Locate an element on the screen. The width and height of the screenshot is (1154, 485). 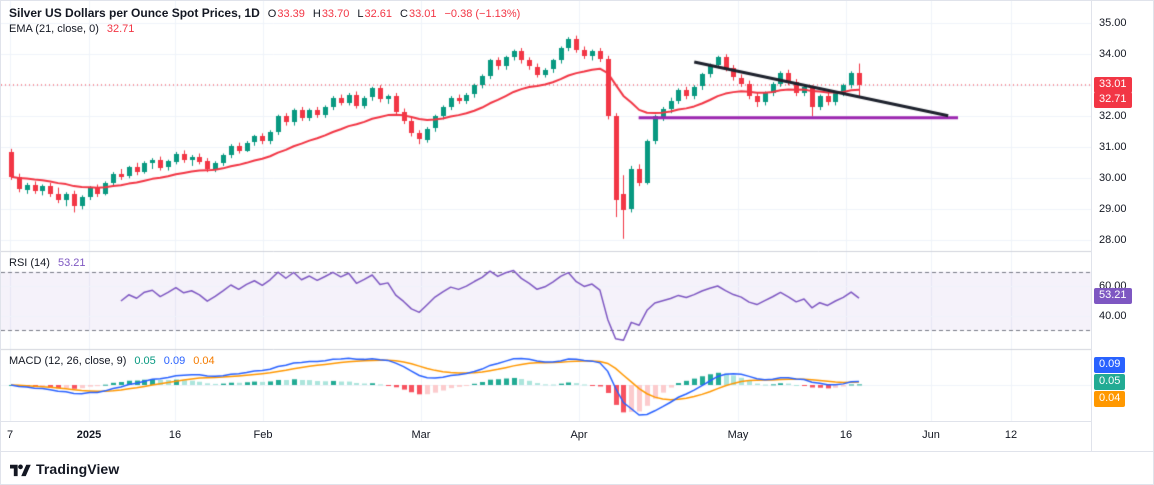
tradingview-logo-icon is located at coordinates (20, 469).